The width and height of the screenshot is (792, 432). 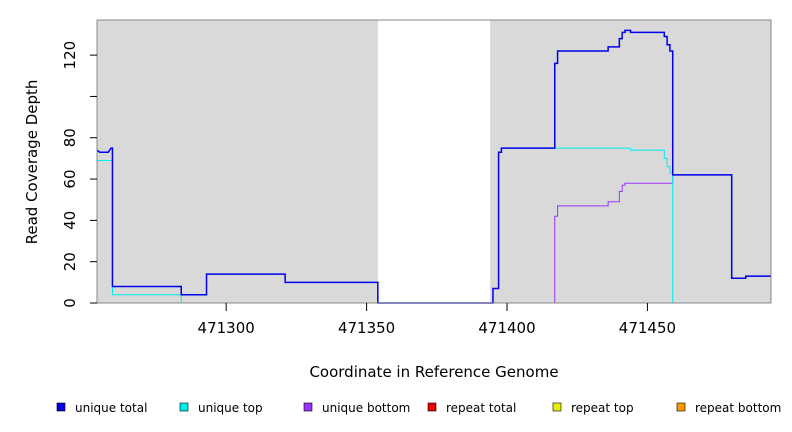 I want to click on legend-item-repeat-top: repeat top, so click(x=593, y=408).